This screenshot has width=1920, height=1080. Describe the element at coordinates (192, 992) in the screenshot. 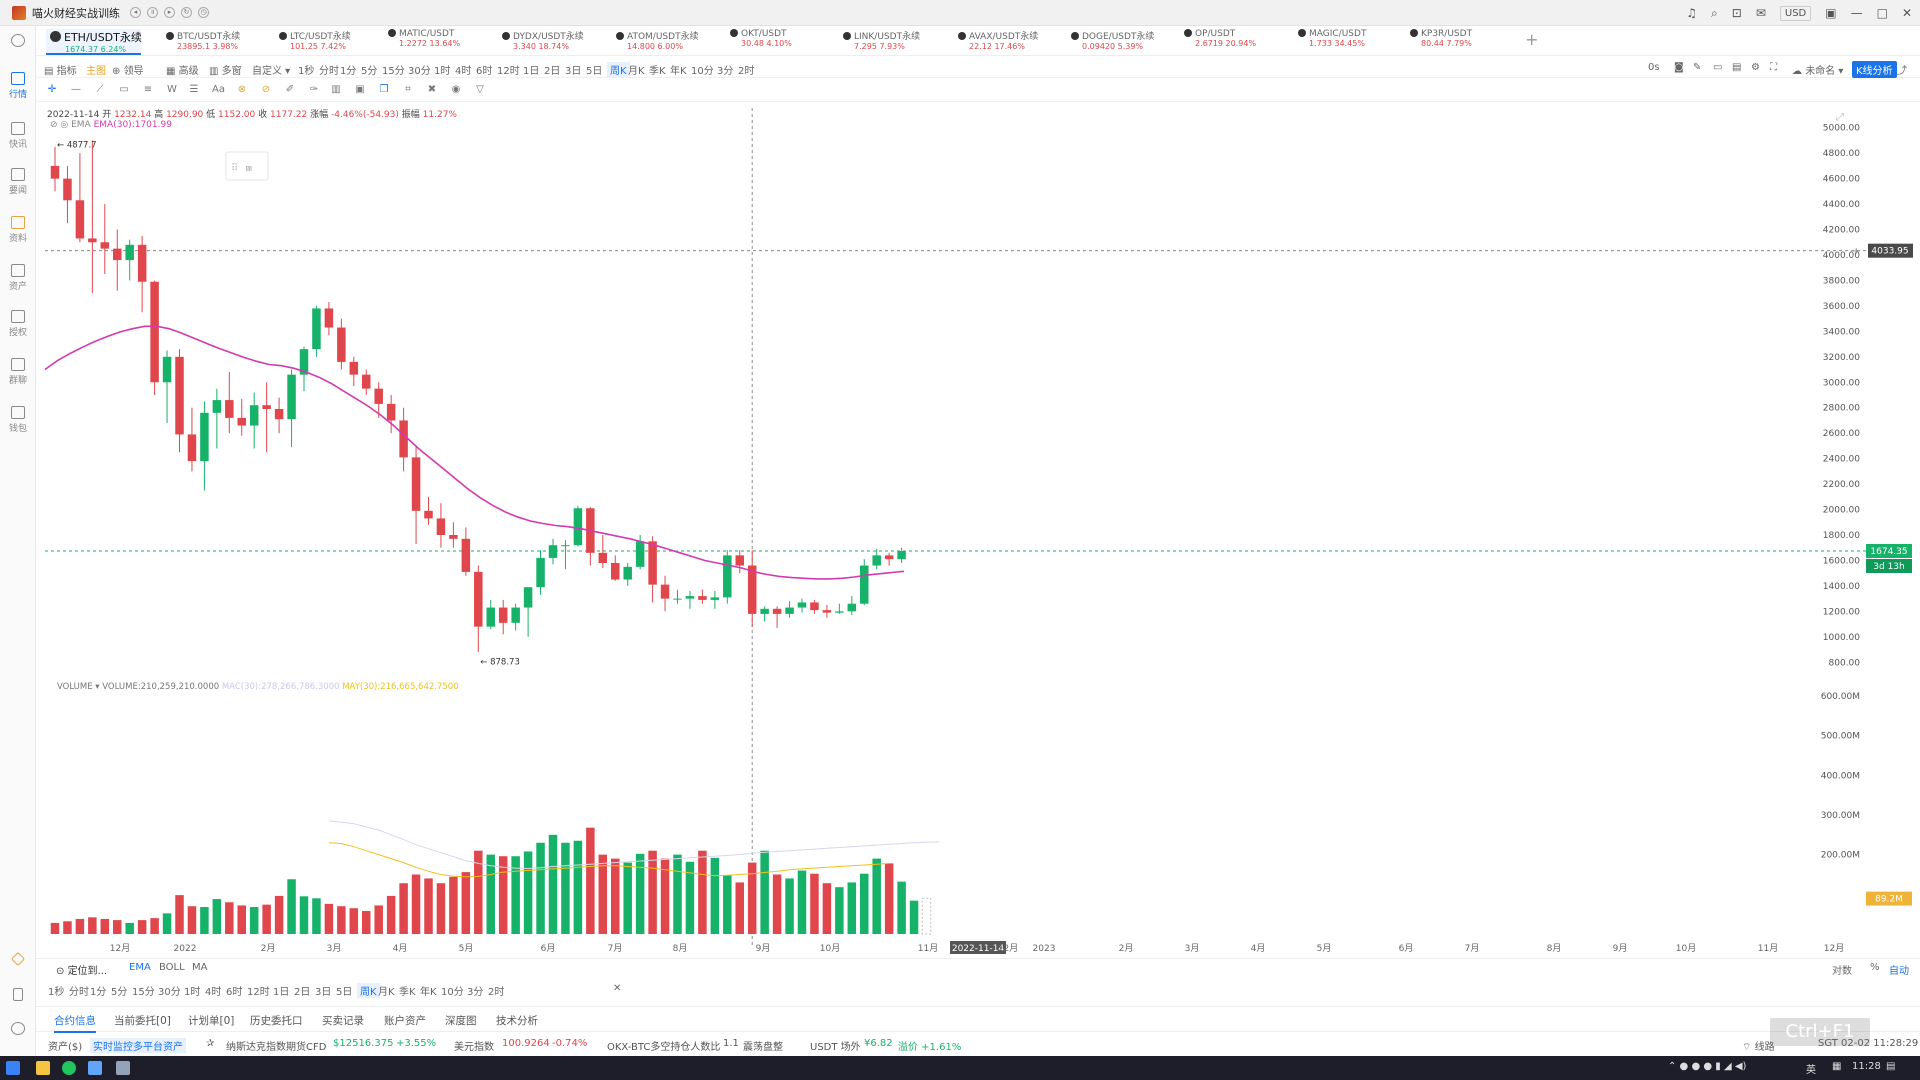

I see `timeframe-6: 1时` at that location.